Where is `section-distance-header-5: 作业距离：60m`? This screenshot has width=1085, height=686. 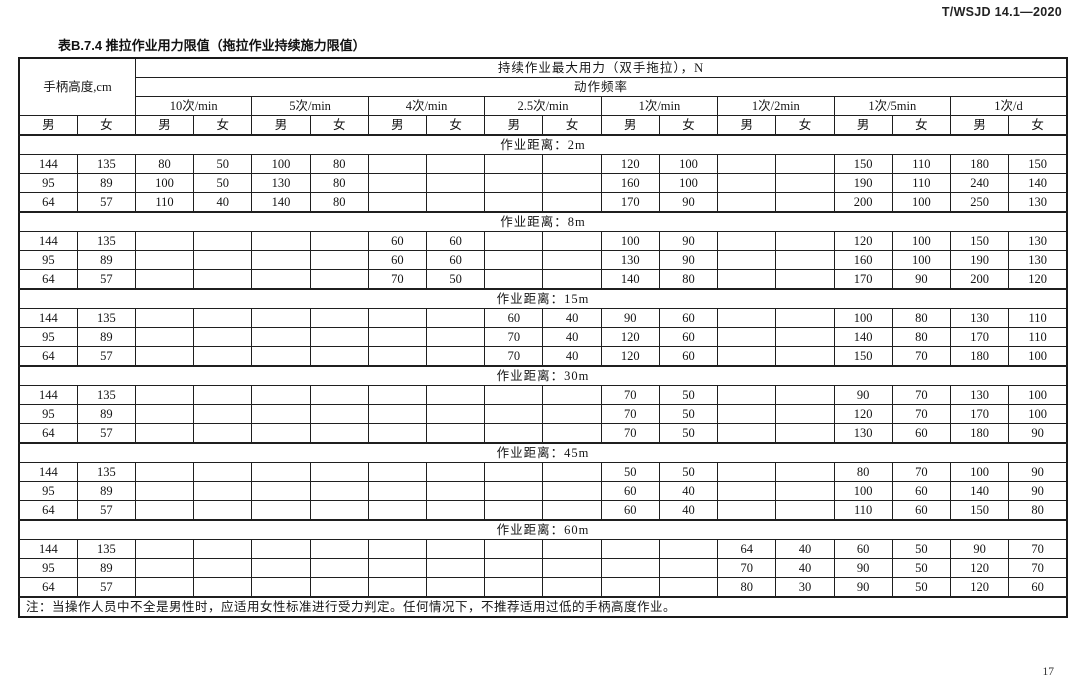 section-distance-header-5: 作业距离：60m is located at coordinates (543, 529).